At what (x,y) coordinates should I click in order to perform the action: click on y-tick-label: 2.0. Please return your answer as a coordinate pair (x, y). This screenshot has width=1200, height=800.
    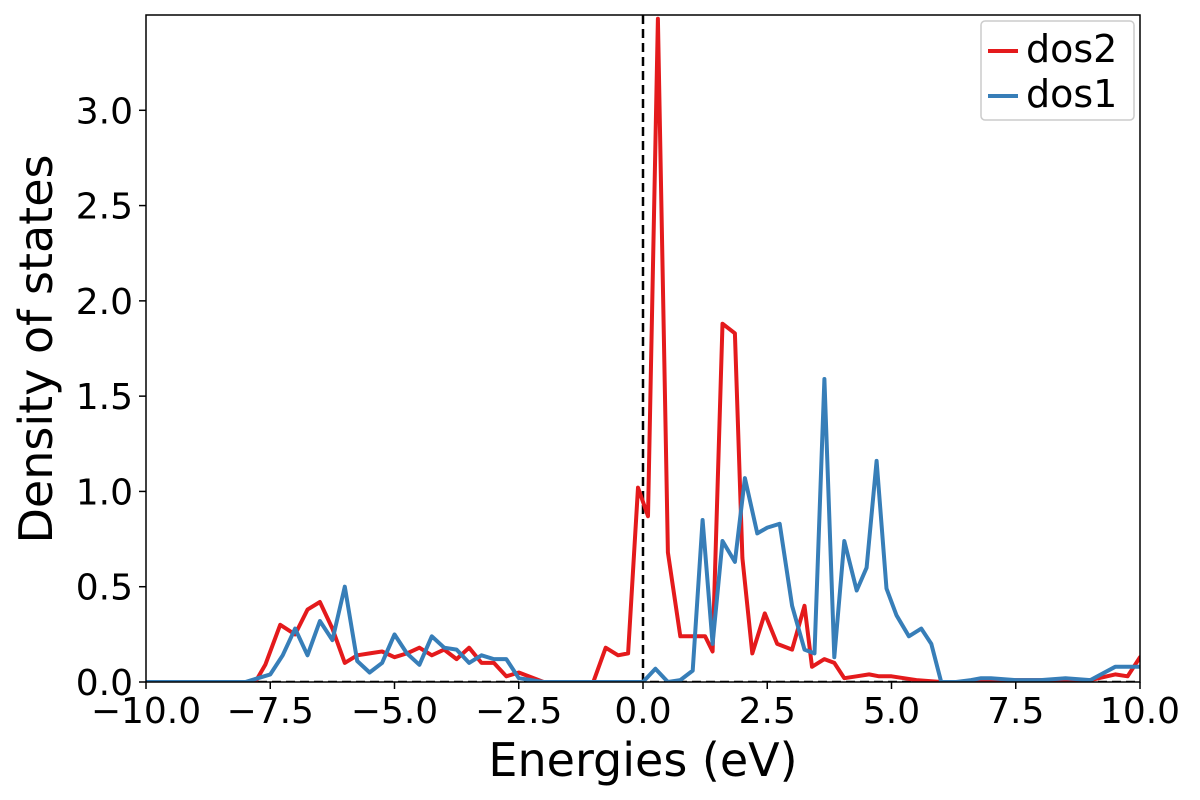
    Looking at the image, I should click on (104, 302).